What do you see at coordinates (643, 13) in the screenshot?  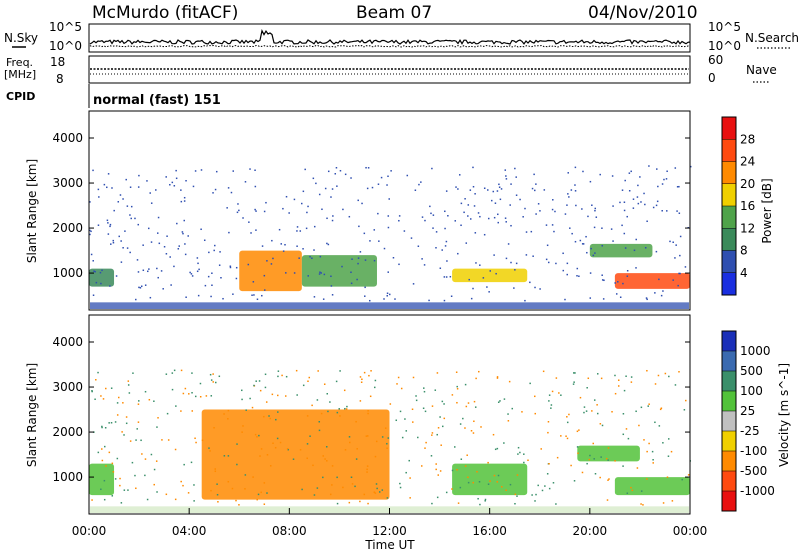 I see `date-title: 04/Nov/2010` at bounding box center [643, 13].